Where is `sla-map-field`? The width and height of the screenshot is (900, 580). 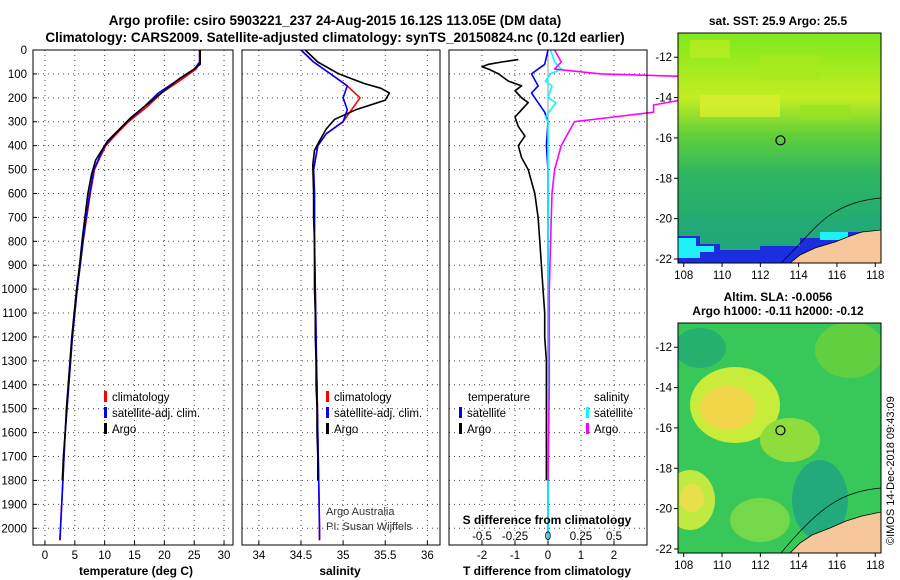 sla-map-field is located at coordinates (779, 438).